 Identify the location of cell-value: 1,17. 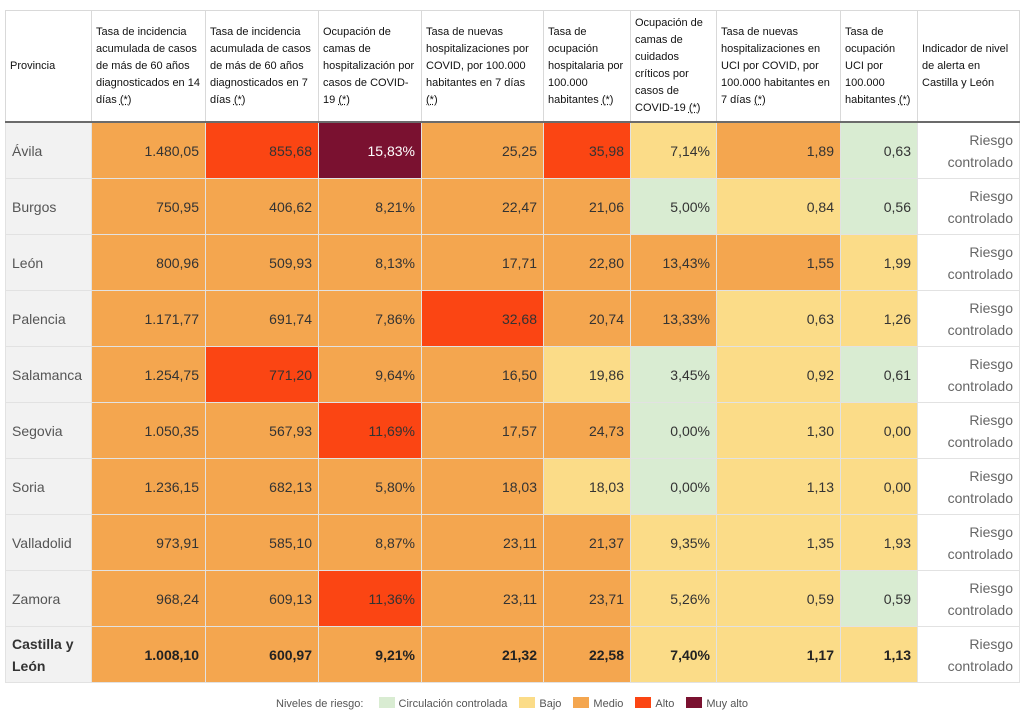
(778, 654).